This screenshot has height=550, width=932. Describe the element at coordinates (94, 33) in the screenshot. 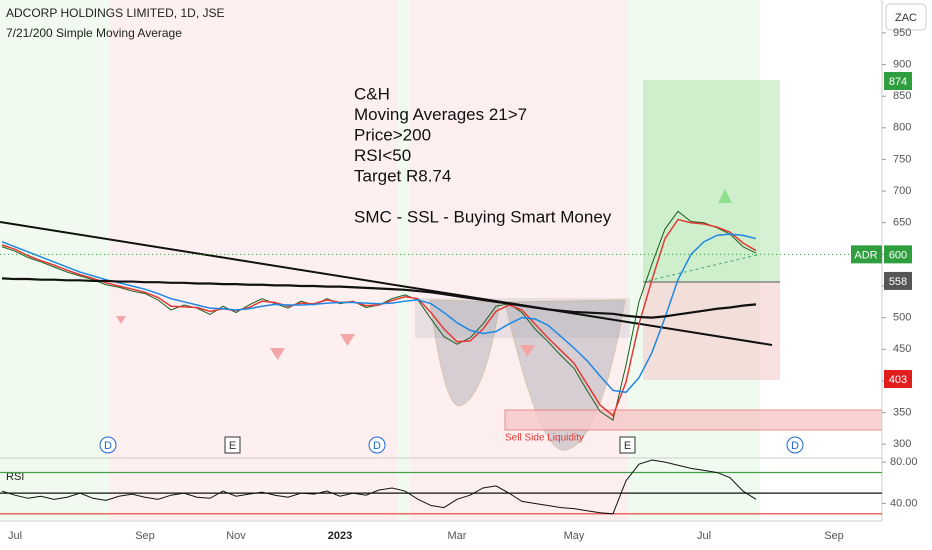

I see `chart-subtitle: 7/21/200 Simple Moving Average` at that location.